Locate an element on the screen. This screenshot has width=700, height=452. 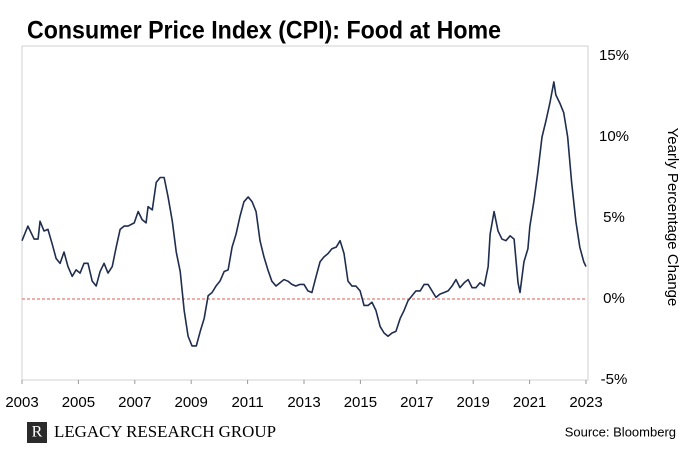
x-tick-label: 2013 is located at coordinates (303, 402).